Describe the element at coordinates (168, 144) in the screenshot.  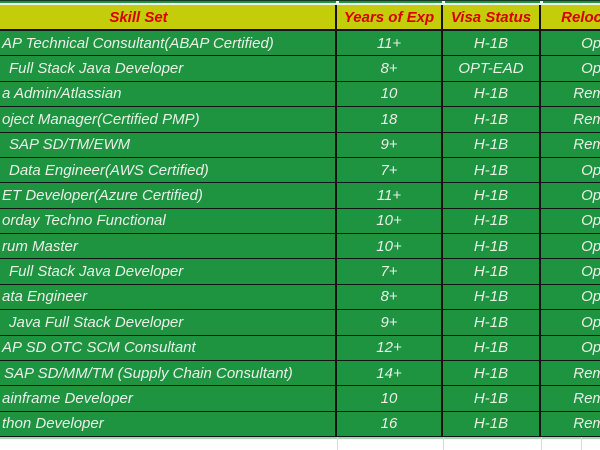
I see `cell-skill: SAP SD/TM/EWM` at that location.